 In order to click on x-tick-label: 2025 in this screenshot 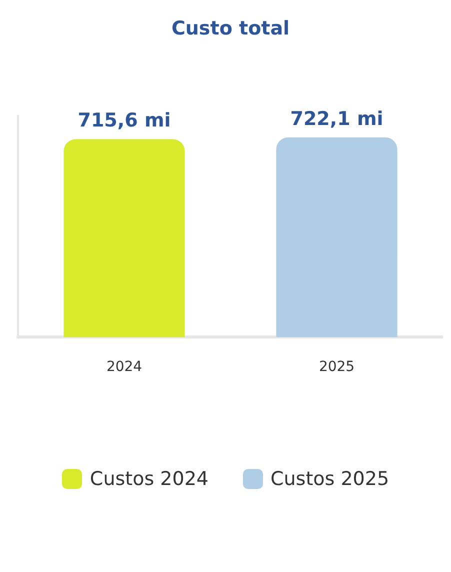, I will do `click(336, 367)`.